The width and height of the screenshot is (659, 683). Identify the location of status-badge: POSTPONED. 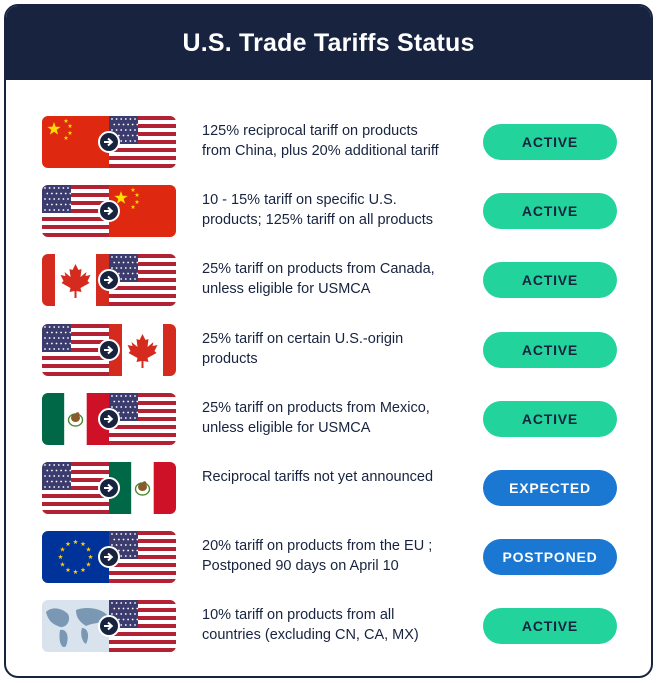
(550, 557).